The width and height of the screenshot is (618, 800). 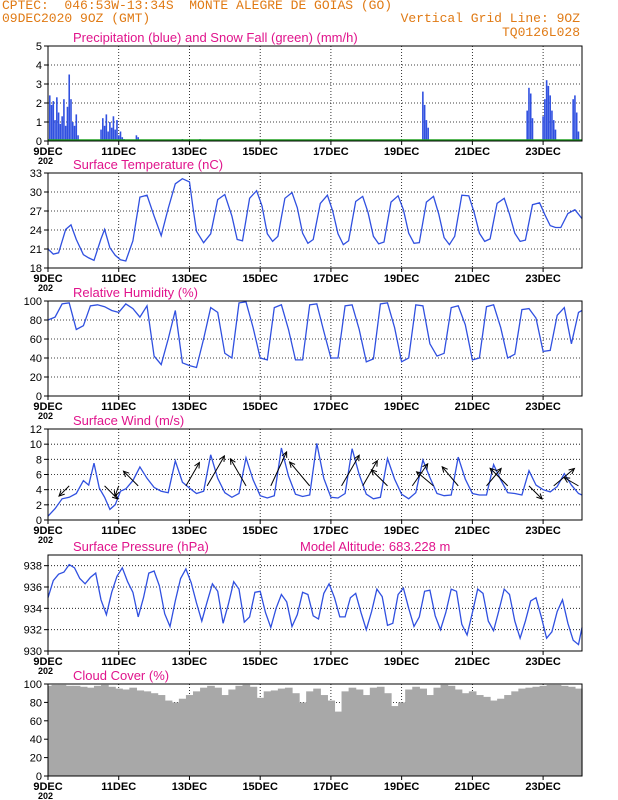 I want to click on y-tick-label: 12, so click(x=36, y=430).